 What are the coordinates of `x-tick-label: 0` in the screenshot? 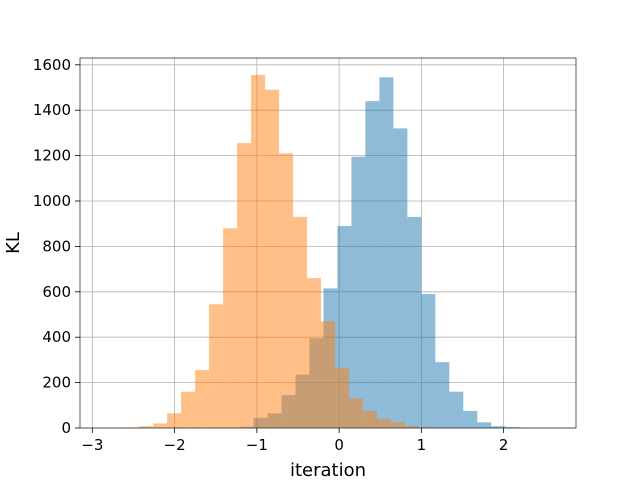 It's located at (339, 445).